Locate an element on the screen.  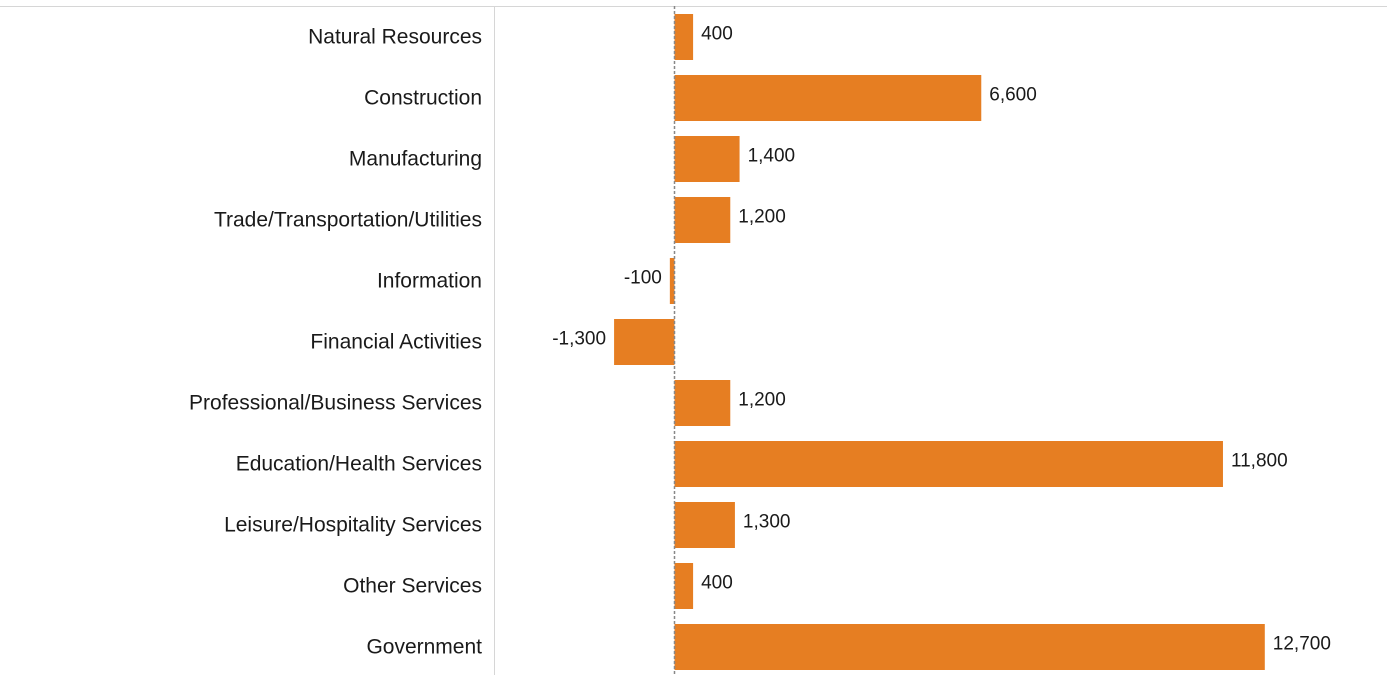
category-label: Government is located at coordinates (424, 647).